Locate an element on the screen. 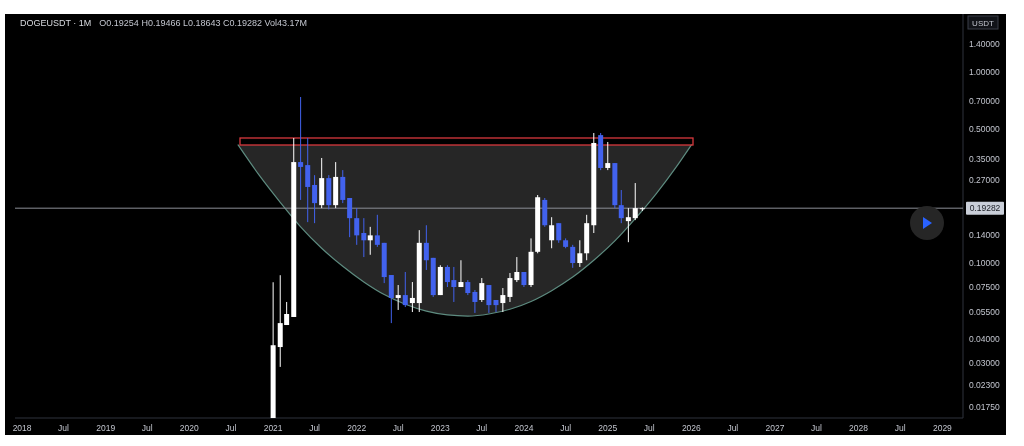 The image size is (1024, 446). x-tick-label: 2024 is located at coordinates (524, 428).